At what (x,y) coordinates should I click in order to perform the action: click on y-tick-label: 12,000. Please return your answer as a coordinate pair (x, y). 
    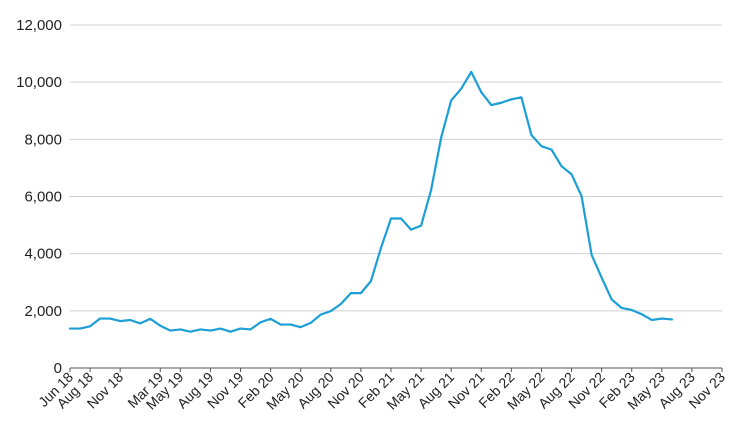
    Looking at the image, I should click on (39, 25).